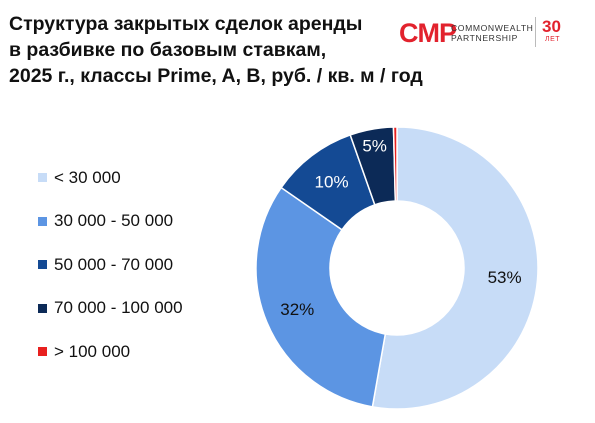 The height and width of the screenshot is (423, 595). What do you see at coordinates (87, 177) in the screenshot?
I see `legend-label: < 30 000` at bounding box center [87, 177].